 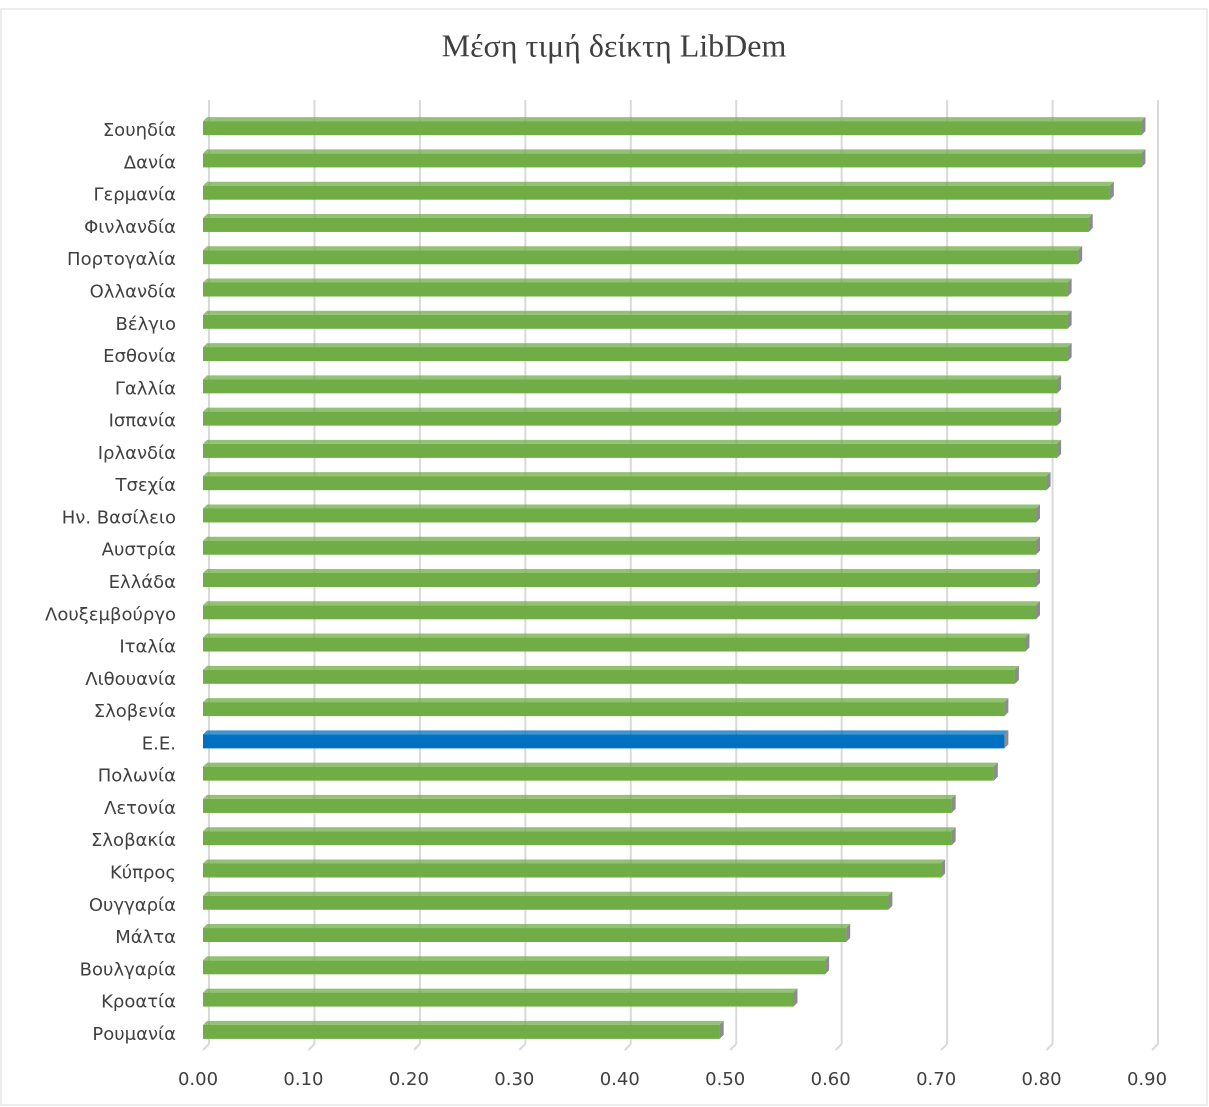 What do you see at coordinates (121, 259) in the screenshot?
I see `y-tick-label: Πορτογαλία` at bounding box center [121, 259].